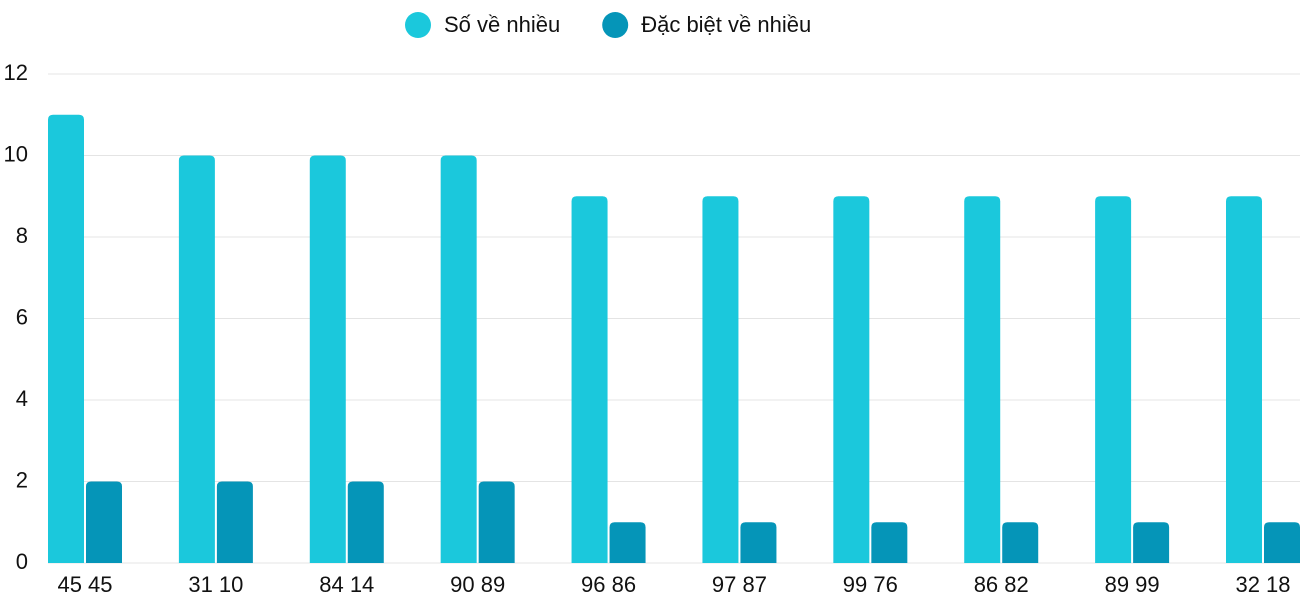  What do you see at coordinates (502, 24) in the screenshot?
I see `legend-label: Số về nhiều` at bounding box center [502, 24].